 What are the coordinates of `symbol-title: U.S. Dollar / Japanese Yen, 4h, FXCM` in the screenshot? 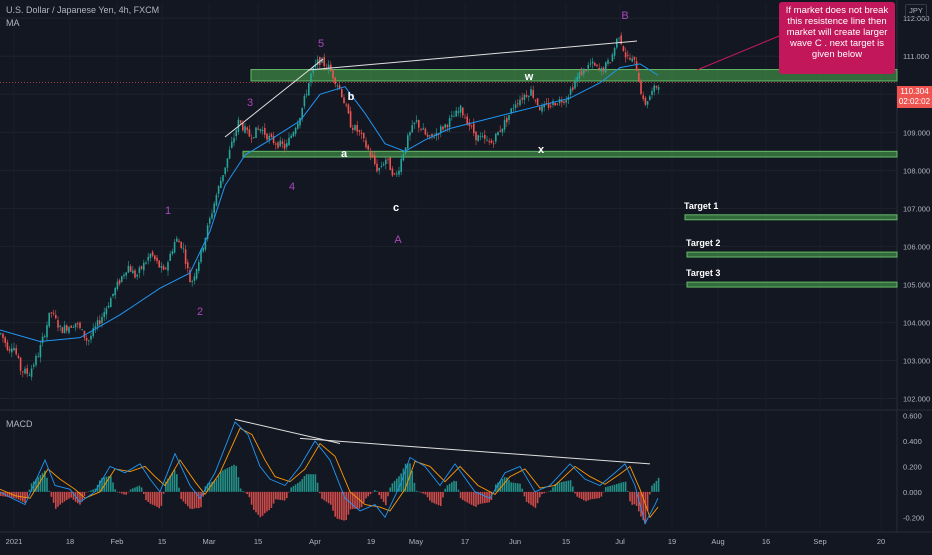 It's located at (83, 10).